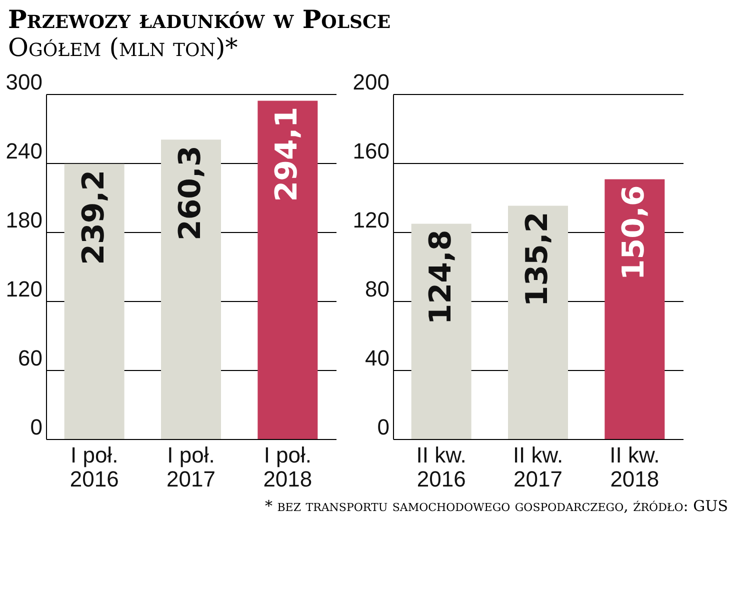 The height and width of the screenshot is (593, 736). Describe the element at coordinates (287, 467) in the screenshot. I see `x-tick-label: I poł. 2018` at that location.